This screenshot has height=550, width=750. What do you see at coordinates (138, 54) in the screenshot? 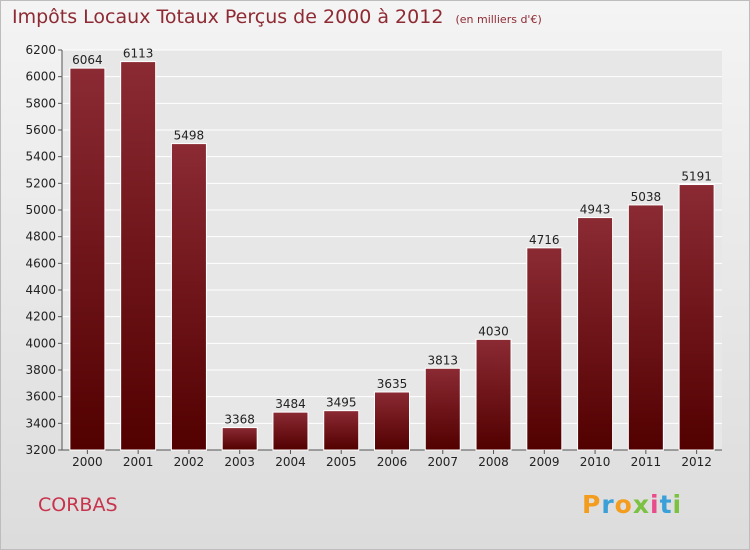
I see `bar-value-label: 6113` at bounding box center [138, 54].